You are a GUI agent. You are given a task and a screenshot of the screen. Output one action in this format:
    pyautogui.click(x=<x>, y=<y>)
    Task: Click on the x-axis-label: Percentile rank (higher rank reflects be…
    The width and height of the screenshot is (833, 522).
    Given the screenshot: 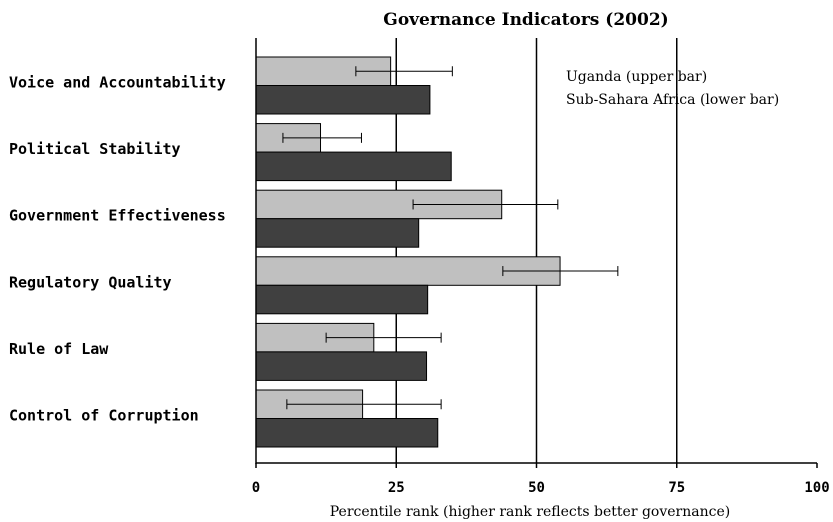 What is the action you would take?
    pyautogui.click(x=530, y=512)
    